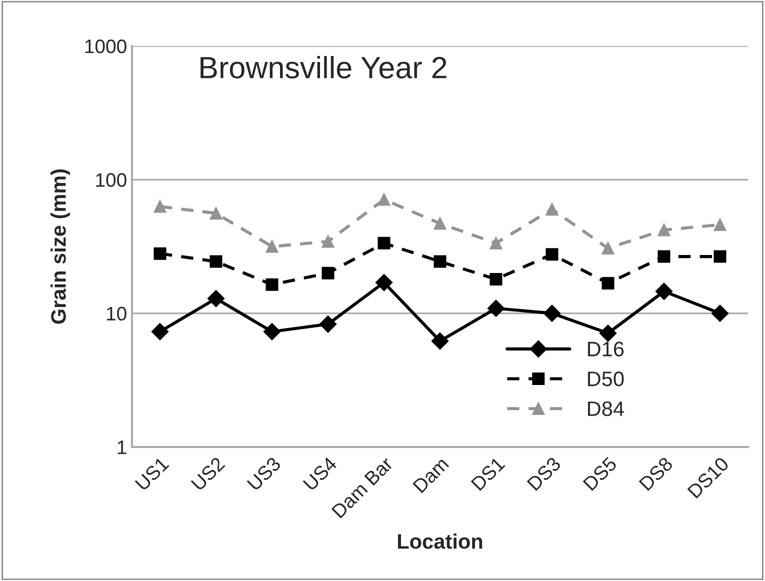 This screenshot has width=765, height=581. I want to click on legend-label: D84, so click(606, 408).